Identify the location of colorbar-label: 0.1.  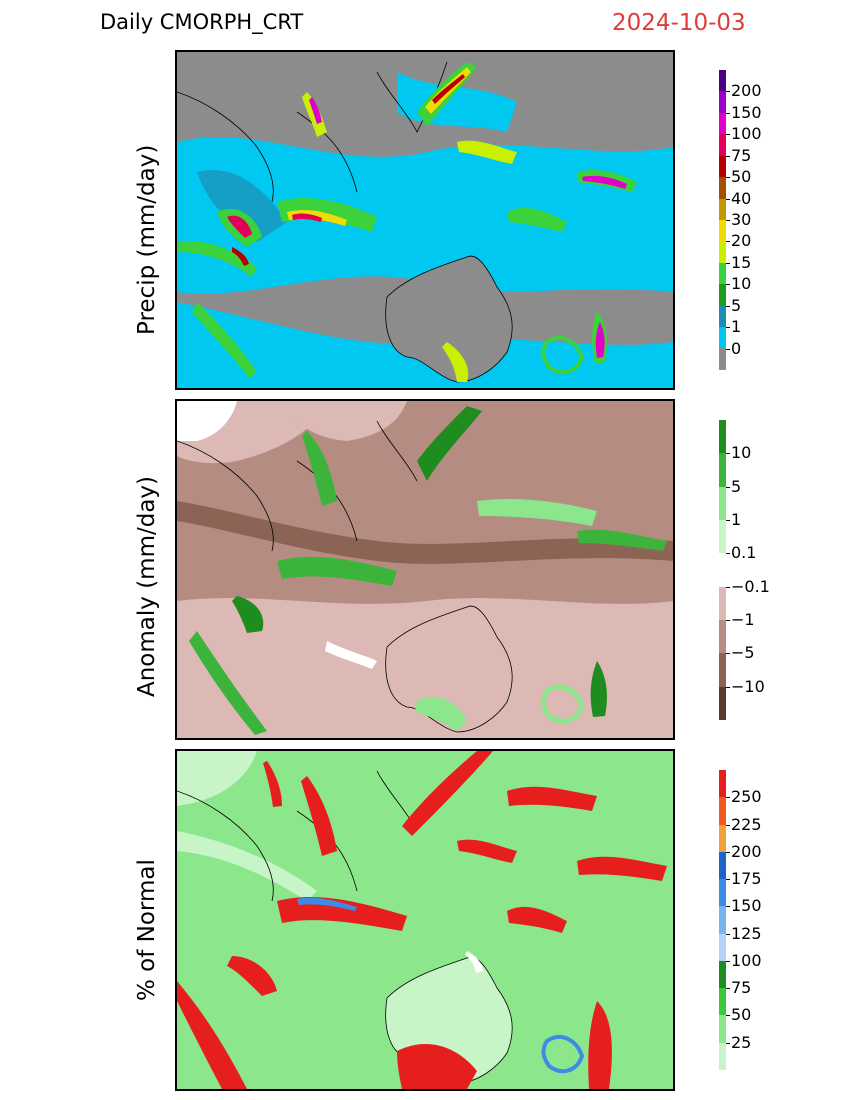
(744, 553).